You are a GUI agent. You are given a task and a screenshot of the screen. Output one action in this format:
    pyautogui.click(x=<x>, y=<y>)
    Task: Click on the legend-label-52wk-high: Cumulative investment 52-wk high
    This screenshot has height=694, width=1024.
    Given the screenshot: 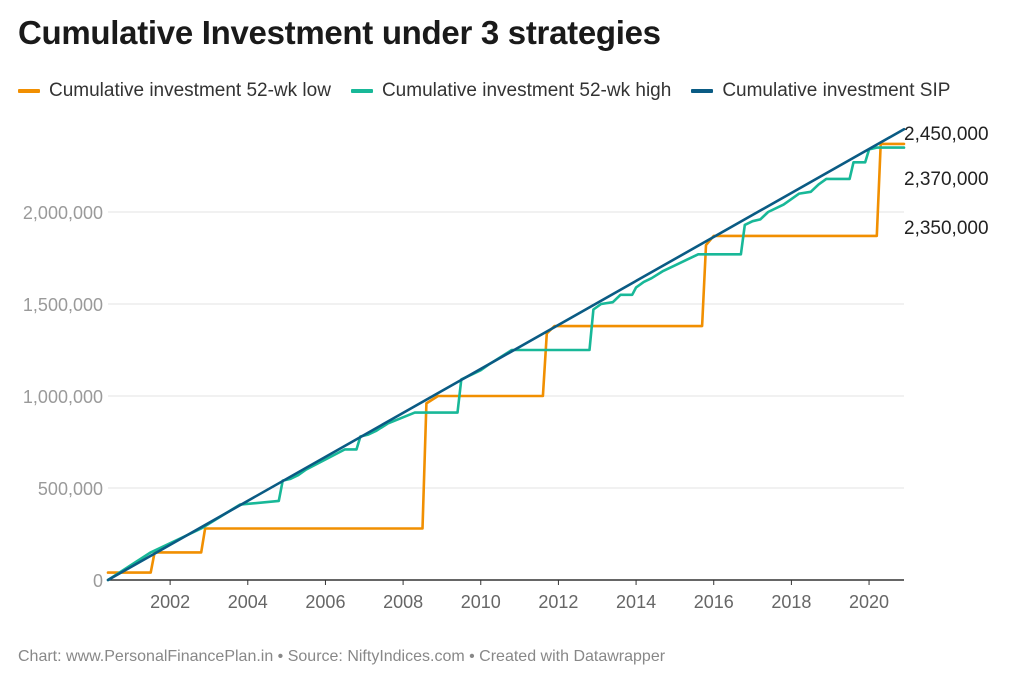 What is the action you would take?
    pyautogui.click(x=526, y=90)
    